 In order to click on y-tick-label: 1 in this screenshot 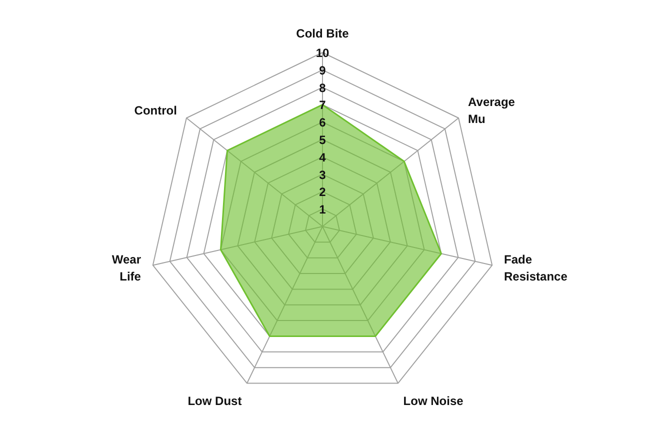, I will do `click(322, 209)`.